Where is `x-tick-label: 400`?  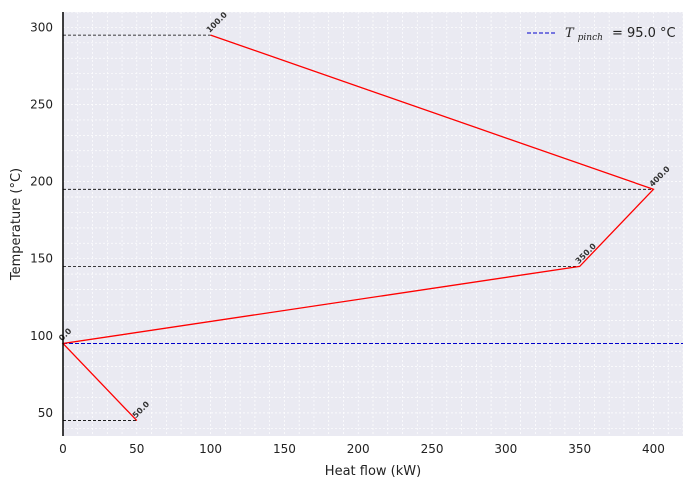 x-tick-label: 400 is located at coordinates (653, 449).